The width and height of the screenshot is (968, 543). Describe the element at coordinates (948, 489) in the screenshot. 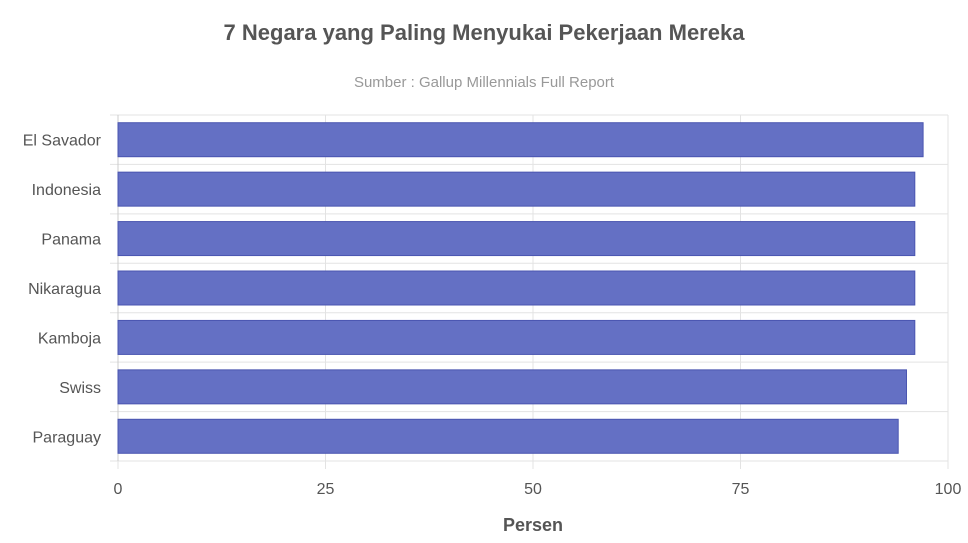

I see `x-tick-label: 100` at that location.